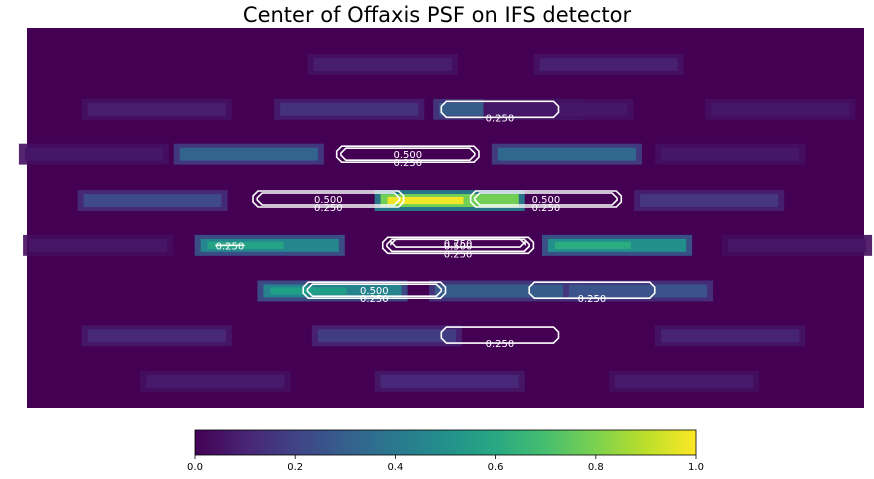 Image resolution: width=874 pixels, height=479 pixels. What do you see at coordinates (445, 442) in the screenshot?
I see `colorbar-gradient` at bounding box center [445, 442].